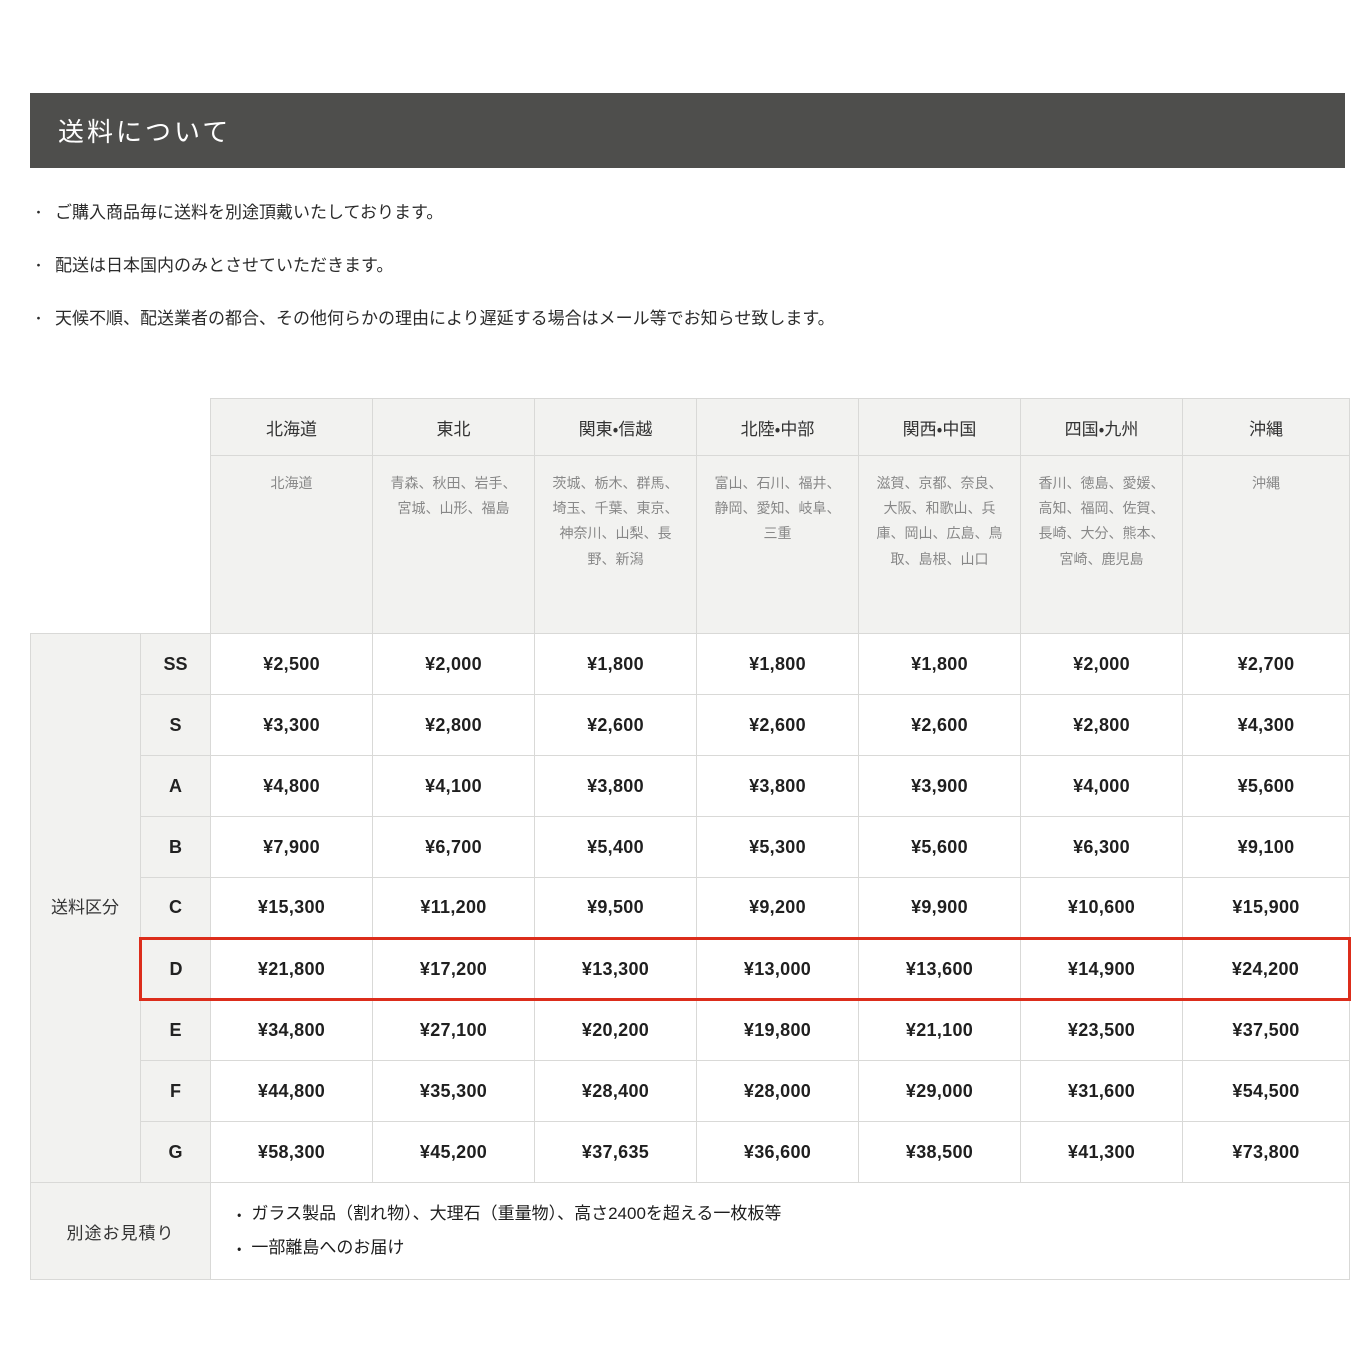 Image resolution: width=1372 pixels, height=1372 pixels. What do you see at coordinates (175, 725) in the screenshot?
I see `row-label-cell: S` at bounding box center [175, 725].